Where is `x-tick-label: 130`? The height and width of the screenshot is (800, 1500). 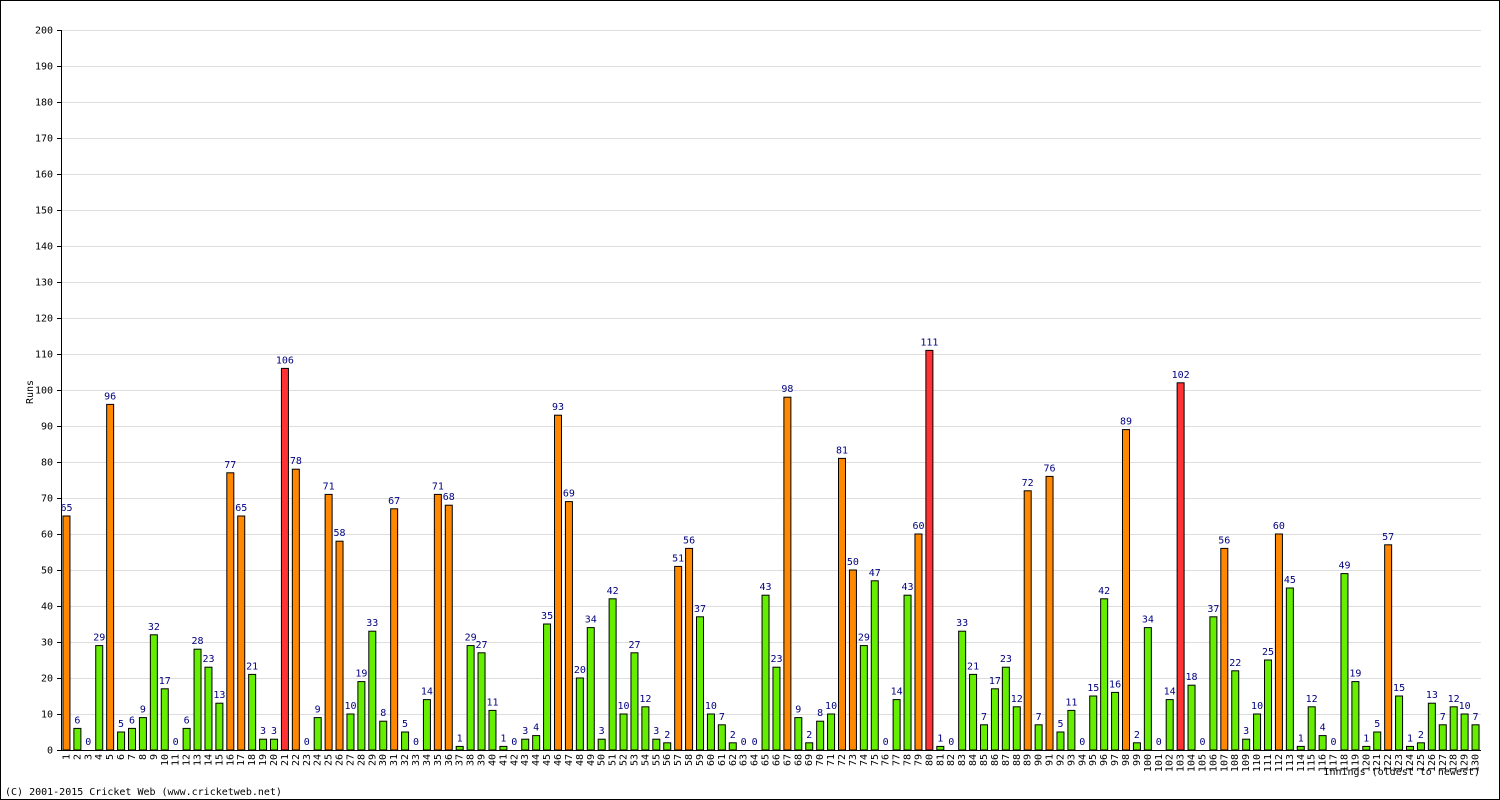 x-tick-label: 130 is located at coordinates (1476, 763).